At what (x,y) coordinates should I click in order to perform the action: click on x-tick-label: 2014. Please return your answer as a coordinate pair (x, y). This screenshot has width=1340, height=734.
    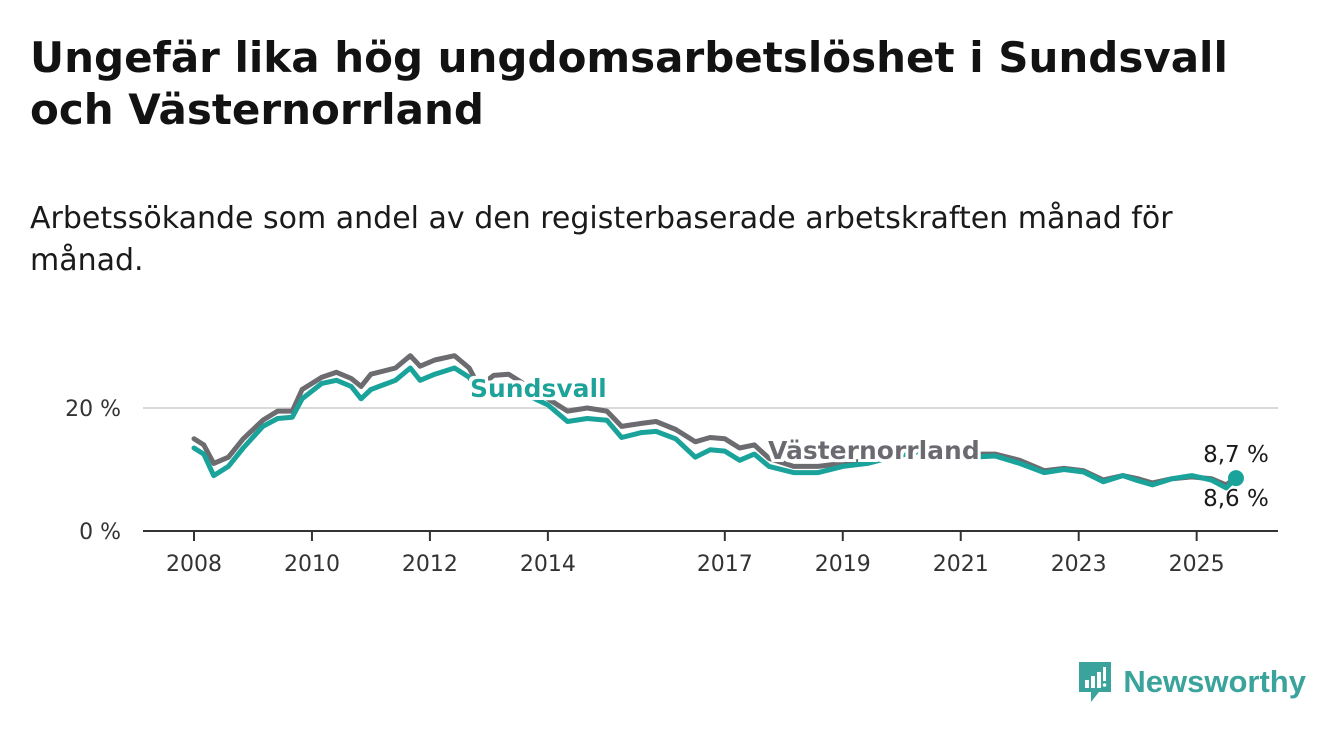
    Looking at the image, I should click on (548, 564).